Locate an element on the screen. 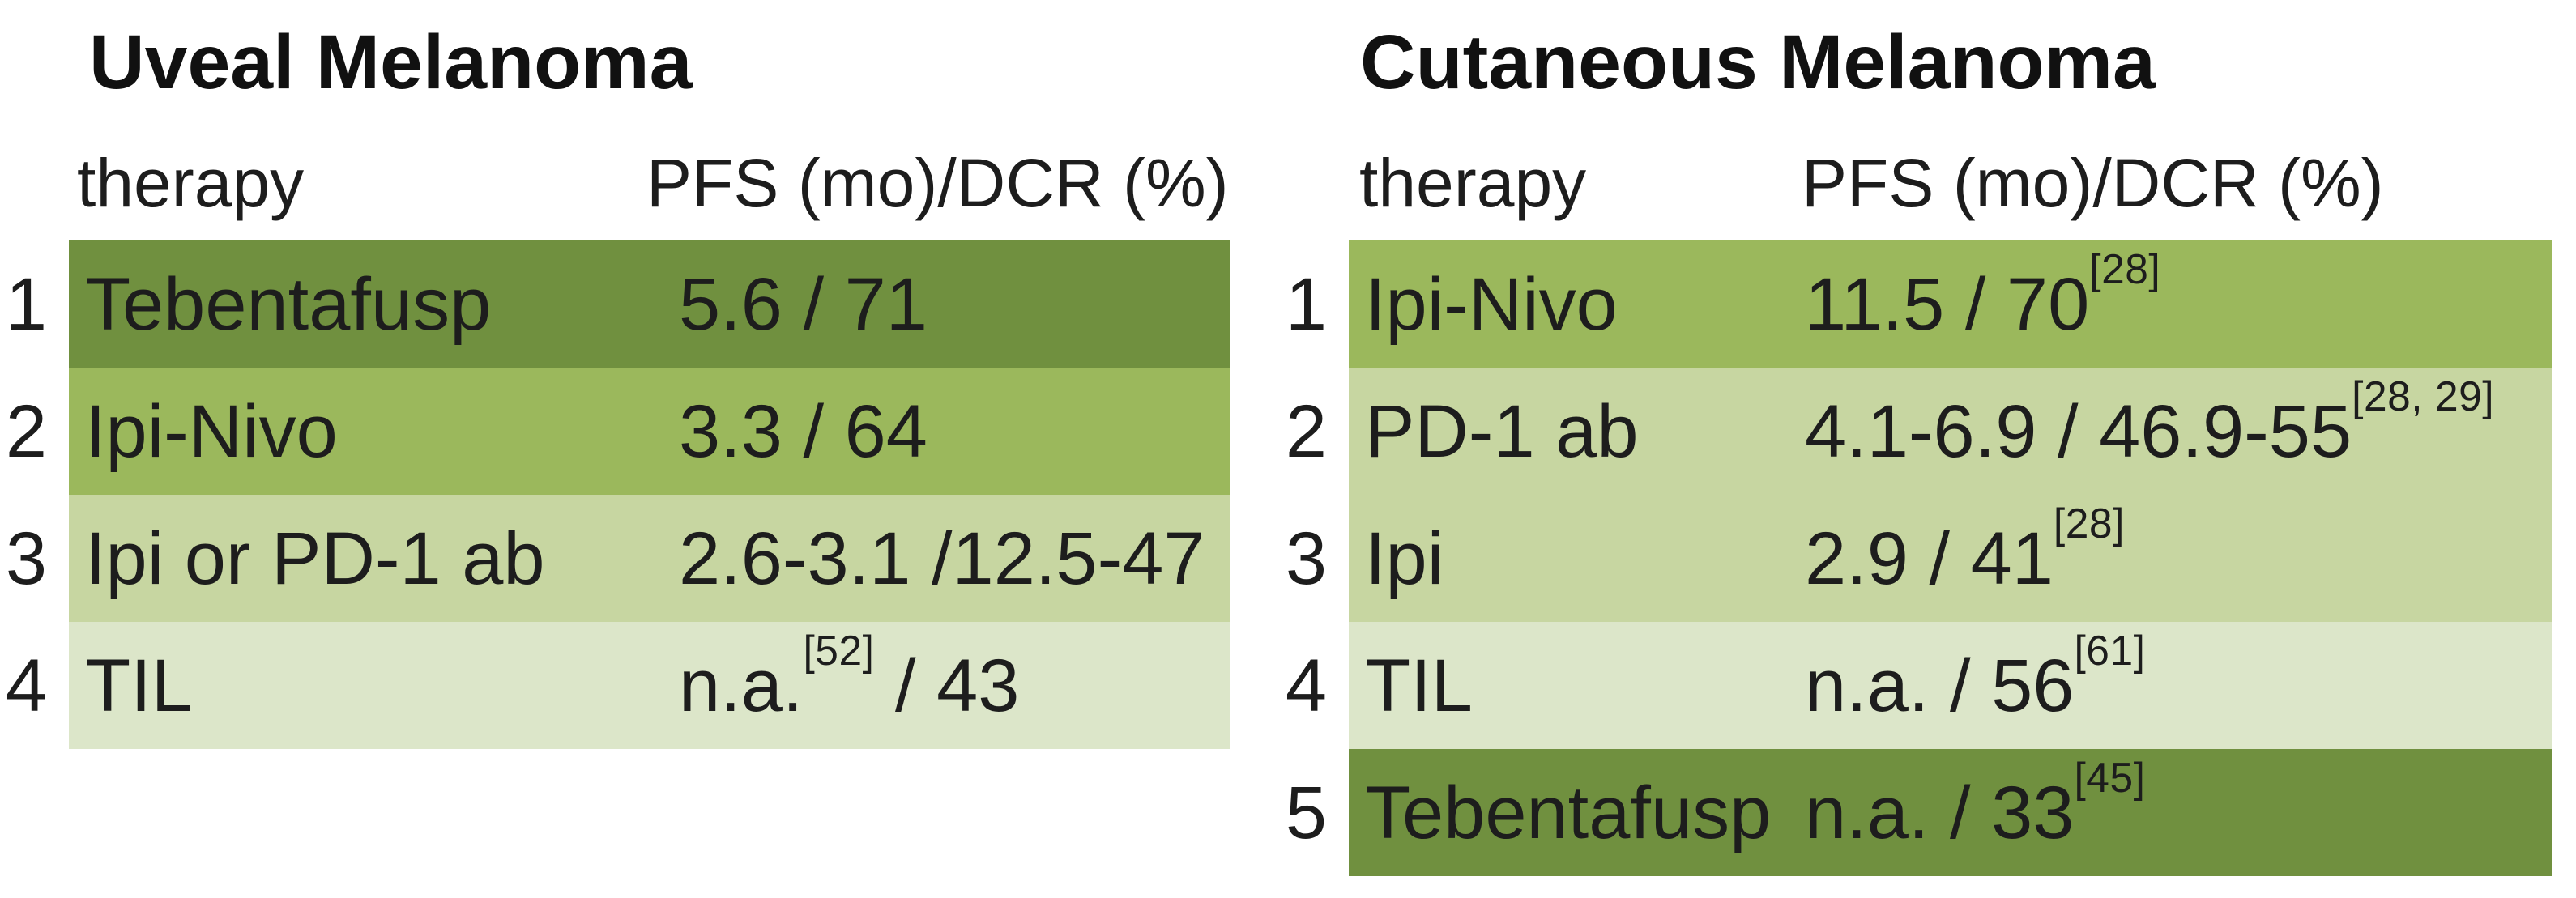 The height and width of the screenshot is (898, 2576). table-row: 5 Tebentafusp n.a. / 33[45] is located at coordinates (1928, 812).